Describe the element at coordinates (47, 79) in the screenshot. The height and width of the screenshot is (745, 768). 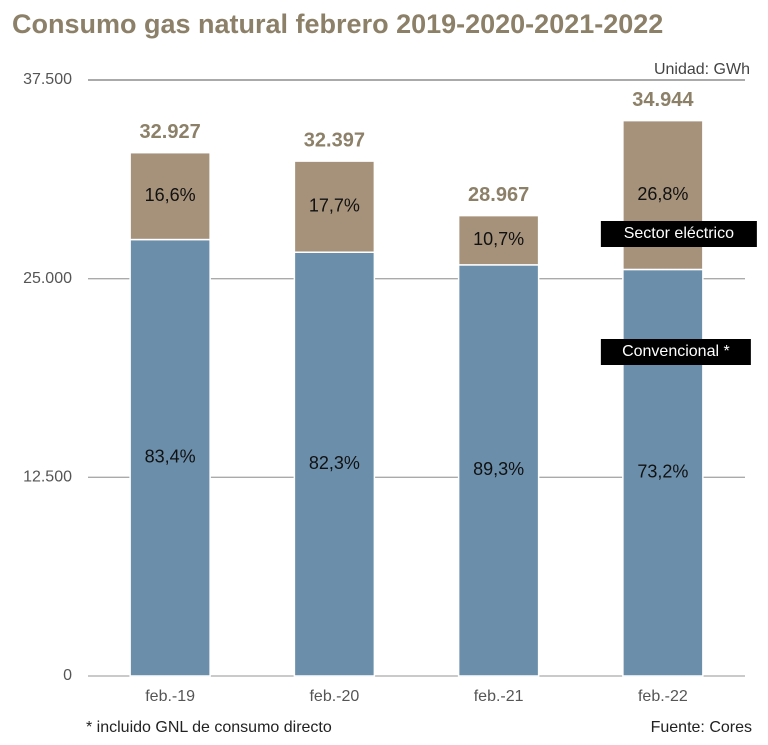
I see `y-tick-label: 37.500` at that location.